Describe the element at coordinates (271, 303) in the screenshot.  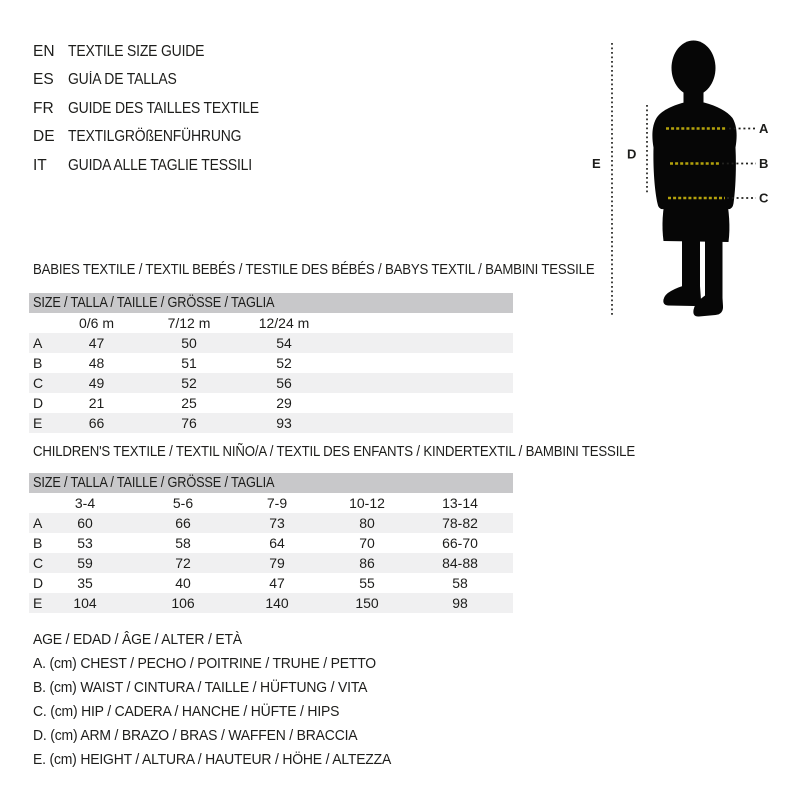
I see `babies-size-header-bar: SIZE / TALLA / TAILLE / GRÖSSE / TAGLIA` at that location.